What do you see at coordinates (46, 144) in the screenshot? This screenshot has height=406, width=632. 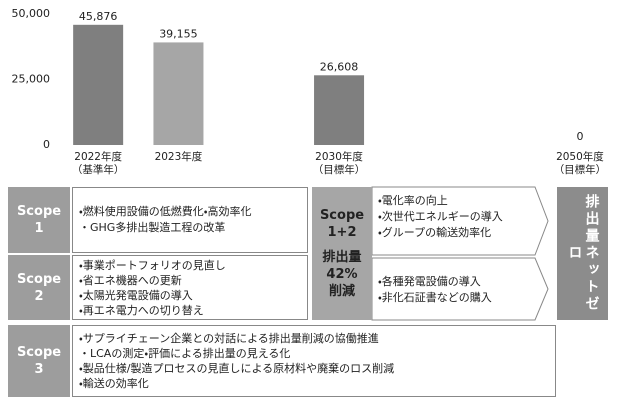 I see `y-tick-label: 0` at bounding box center [46, 144].